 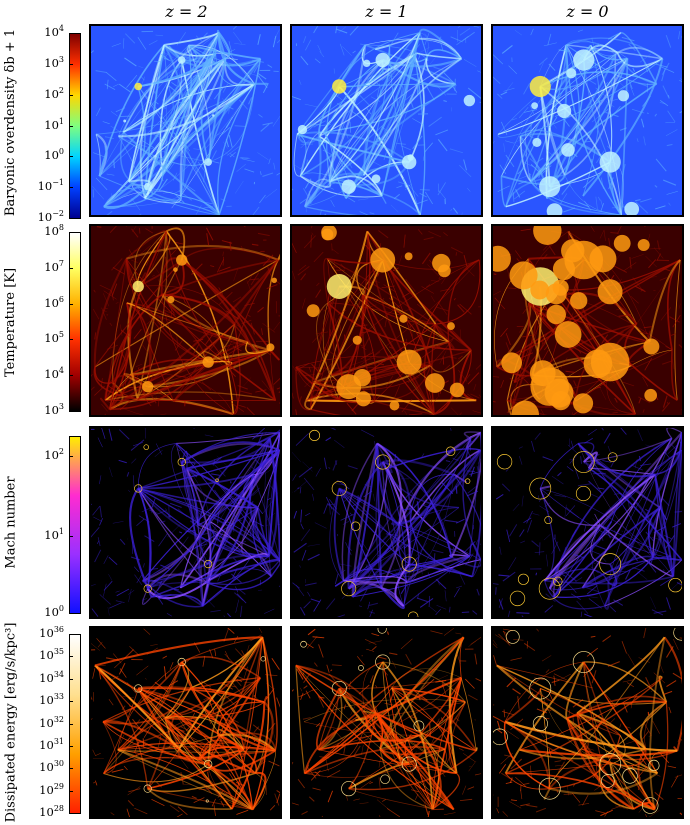 I want to click on colorbar-tick-label: 1032, so click(x=51, y=722).